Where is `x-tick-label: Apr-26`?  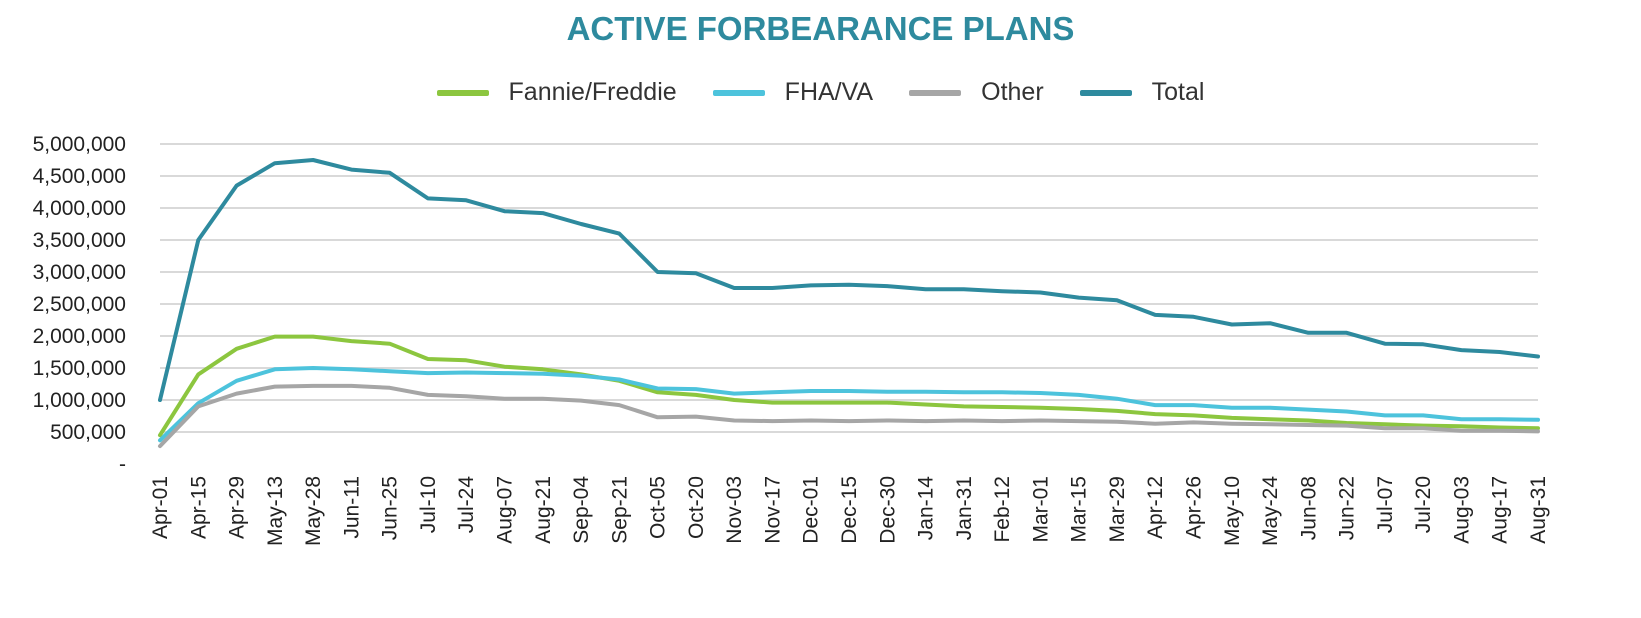
x-tick-label: Apr-26 is located at coordinates (1194, 507).